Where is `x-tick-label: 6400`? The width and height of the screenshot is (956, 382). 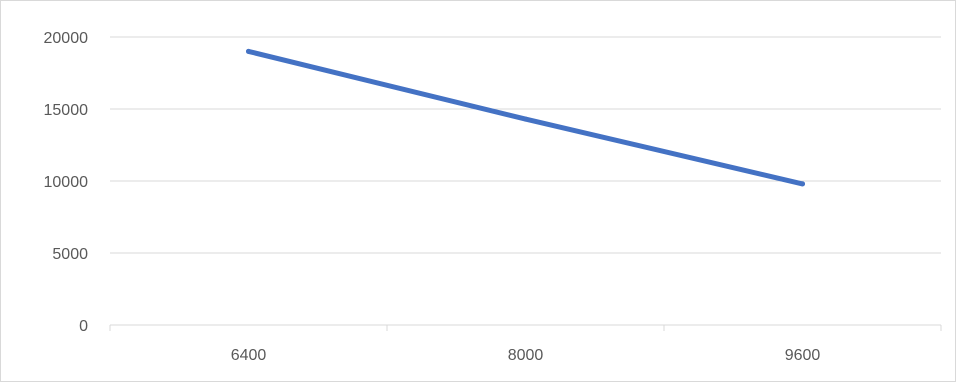
x-tick-label: 6400 is located at coordinates (249, 355).